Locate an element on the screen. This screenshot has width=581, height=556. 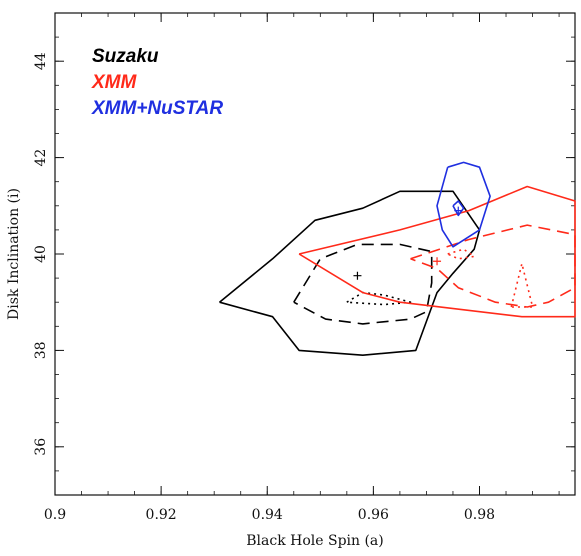
legend: Suzaku XMM XMM+NuSTAR is located at coordinates (157, 82).